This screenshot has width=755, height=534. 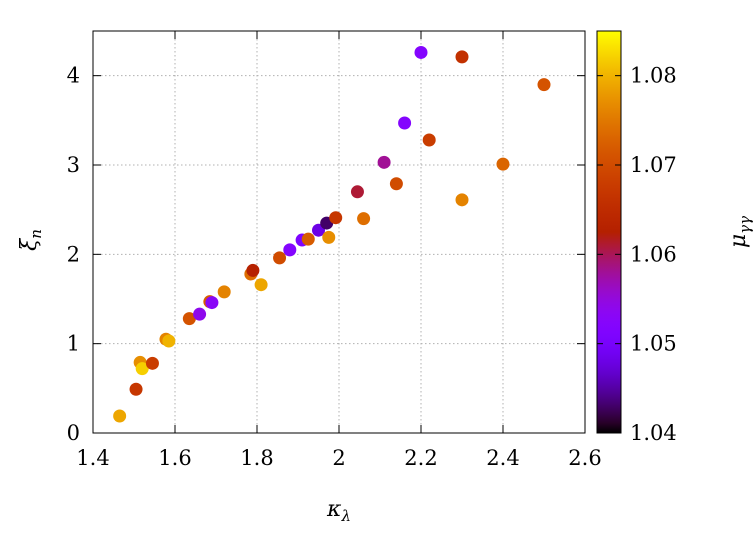 I want to click on x-tick-label: 1.8, so click(x=256, y=458).